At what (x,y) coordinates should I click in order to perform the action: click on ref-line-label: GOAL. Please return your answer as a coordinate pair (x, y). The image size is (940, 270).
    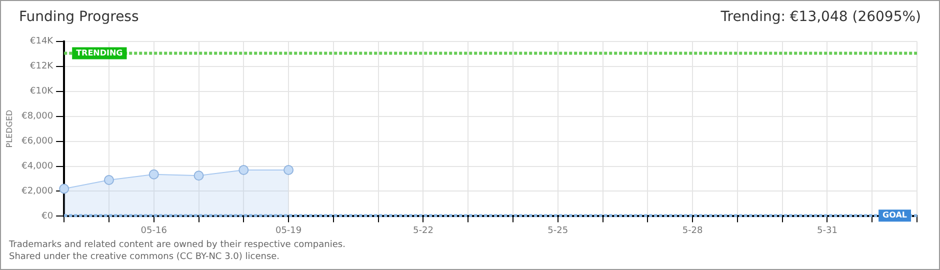
    Looking at the image, I should click on (895, 215).